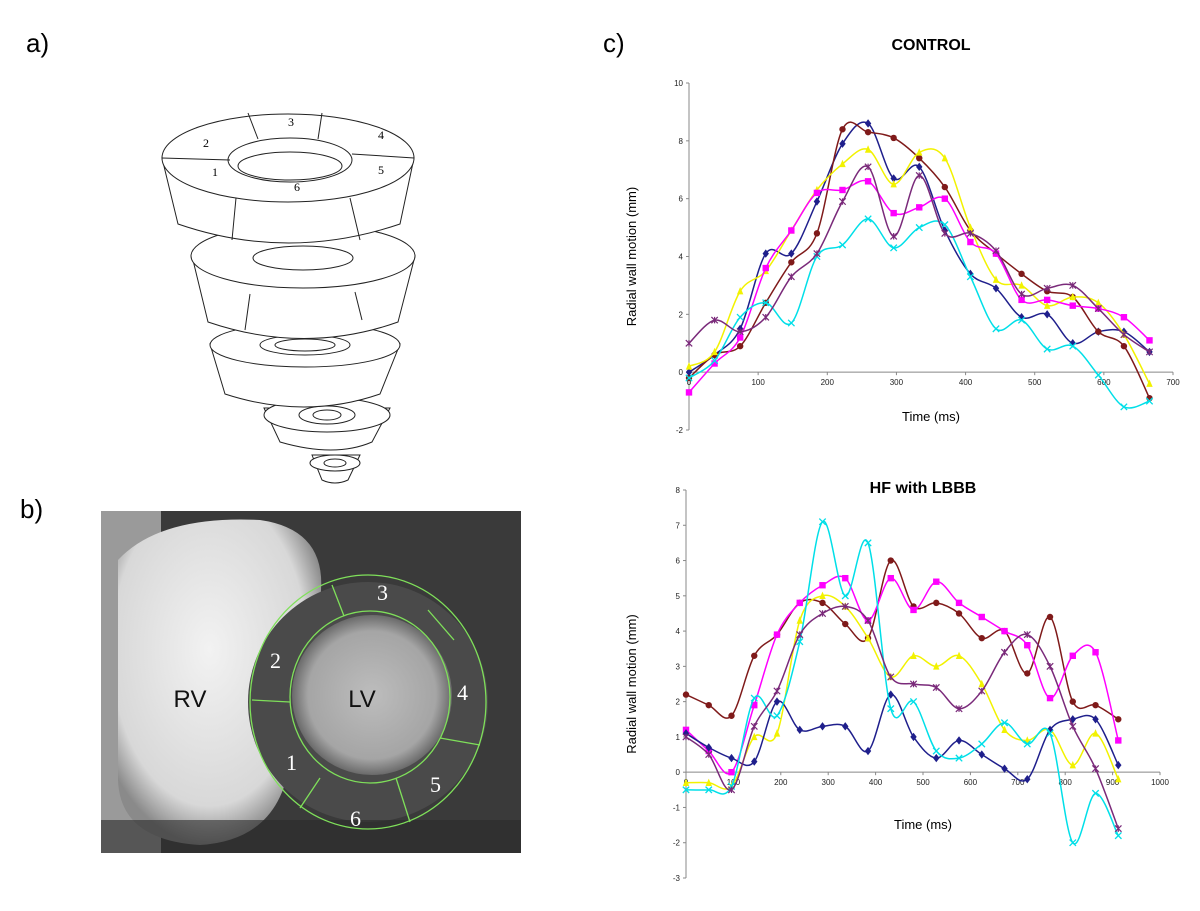 The height and width of the screenshot is (911, 1200). I want to click on ring-diagram, so click(288, 298).